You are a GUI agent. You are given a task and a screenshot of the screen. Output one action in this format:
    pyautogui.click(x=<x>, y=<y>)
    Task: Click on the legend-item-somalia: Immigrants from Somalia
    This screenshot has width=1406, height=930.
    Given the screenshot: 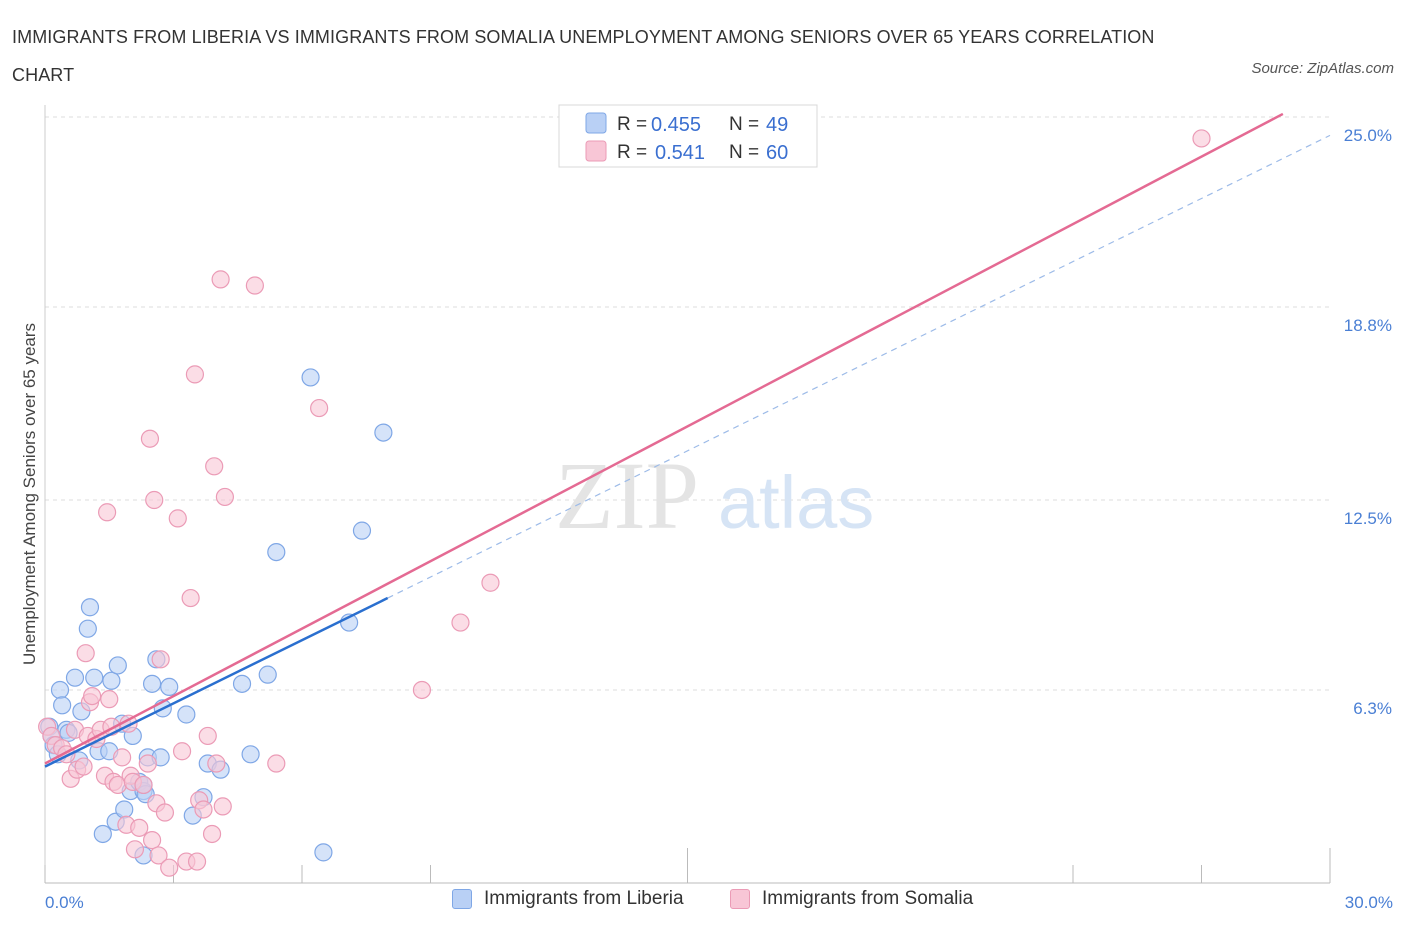 What is the action you would take?
    pyautogui.click(x=851, y=899)
    